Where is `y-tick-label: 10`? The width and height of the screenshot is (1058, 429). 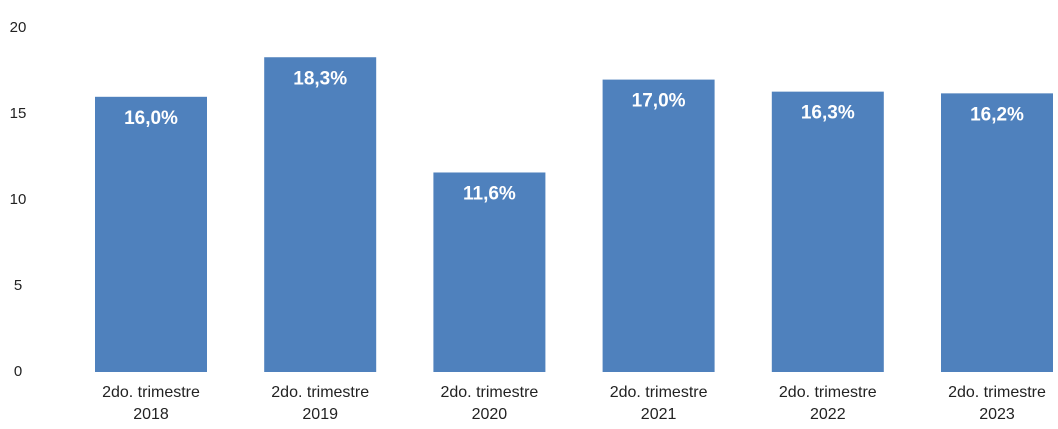 y-tick-label: 10 is located at coordinates (18, 199).